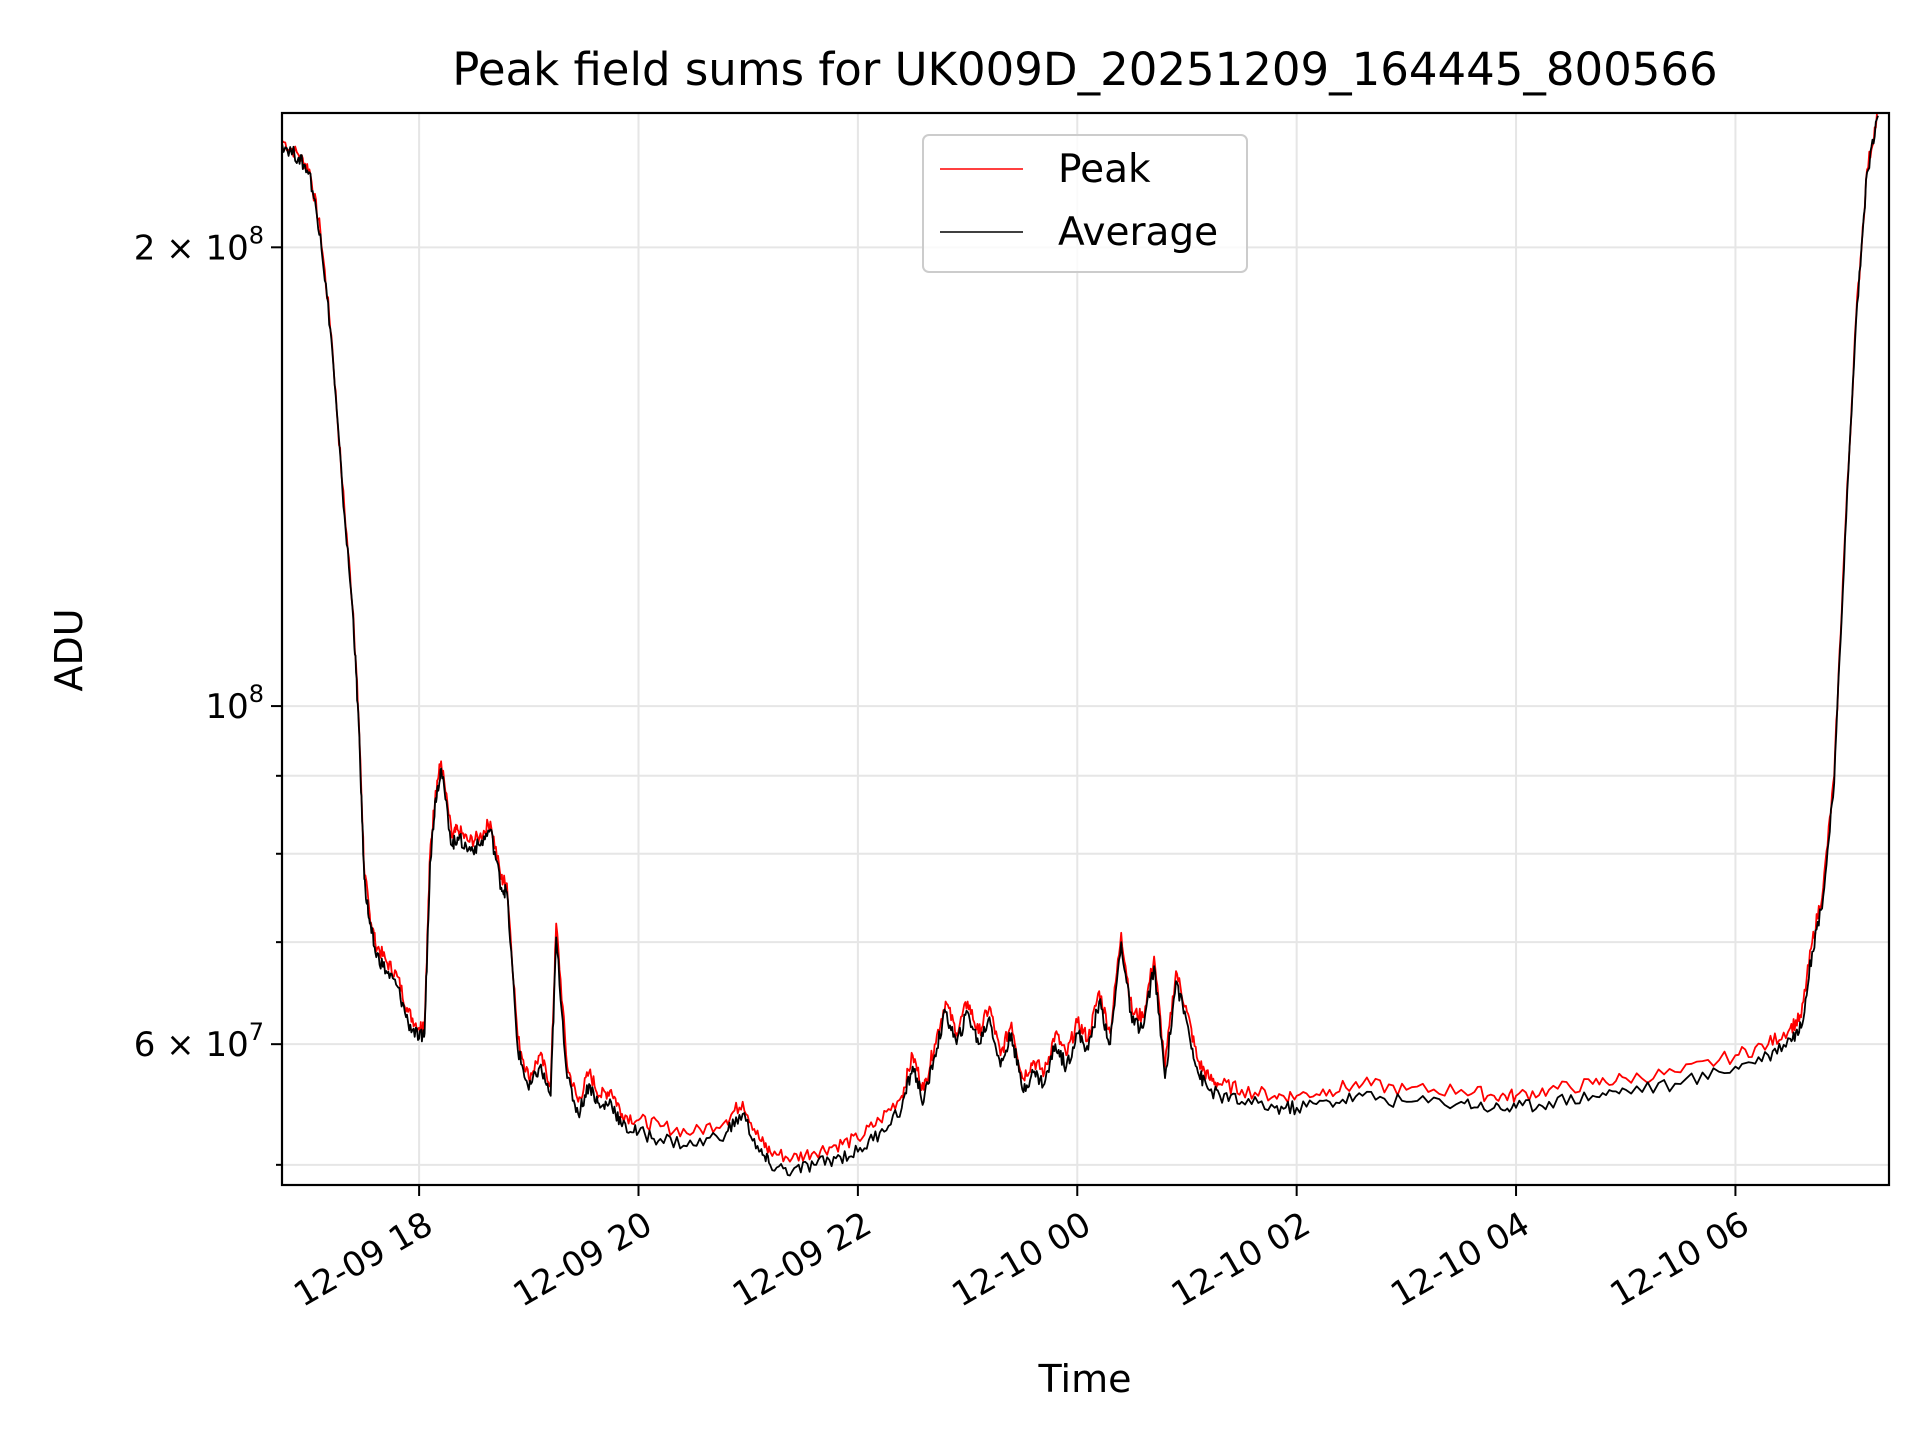  I want to click on y-tick-label: 6 × 107, so click(199, 1041).